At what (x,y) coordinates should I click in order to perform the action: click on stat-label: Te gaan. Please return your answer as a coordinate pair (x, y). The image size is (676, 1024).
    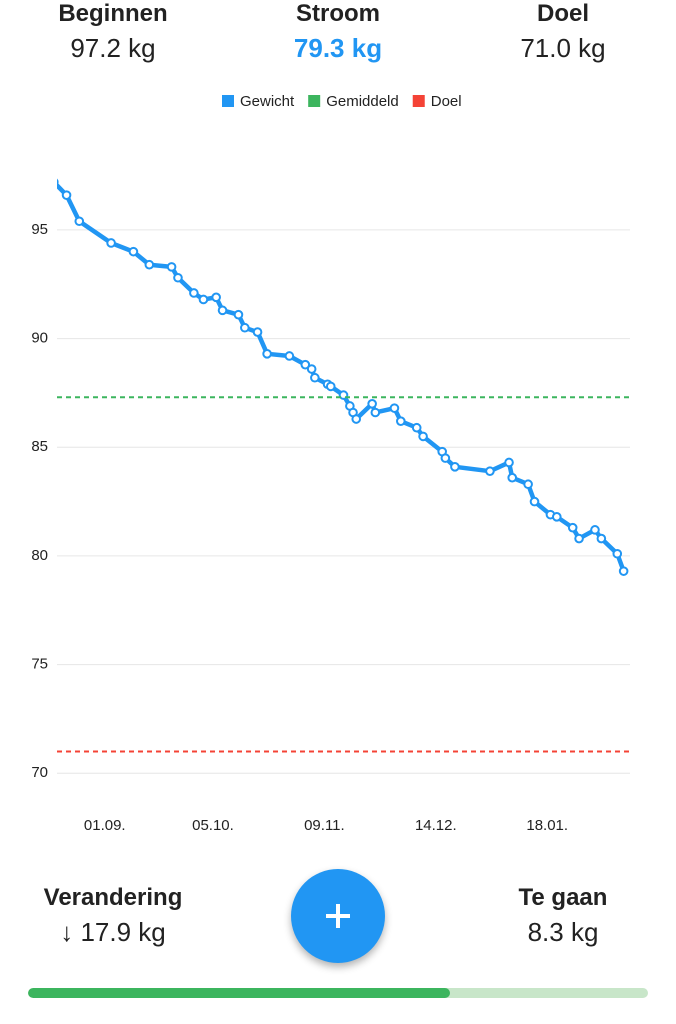
    Looking at the image, I should click on (563, 897).